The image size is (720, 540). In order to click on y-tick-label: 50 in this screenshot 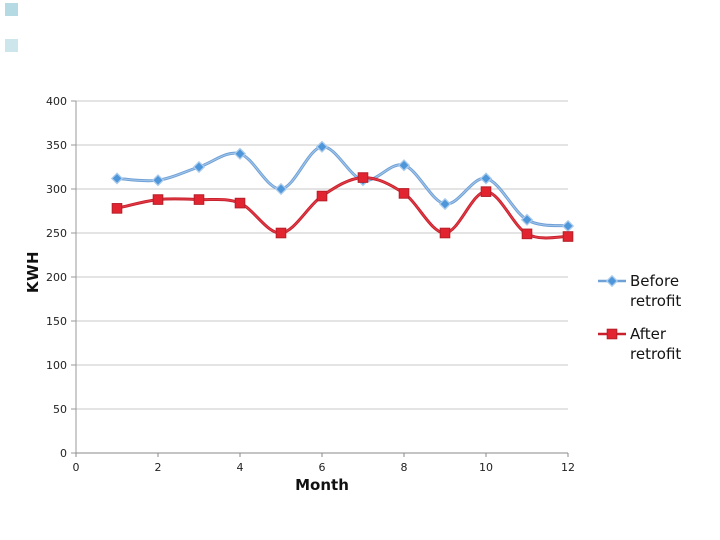, I will do `click(60, 409)`.